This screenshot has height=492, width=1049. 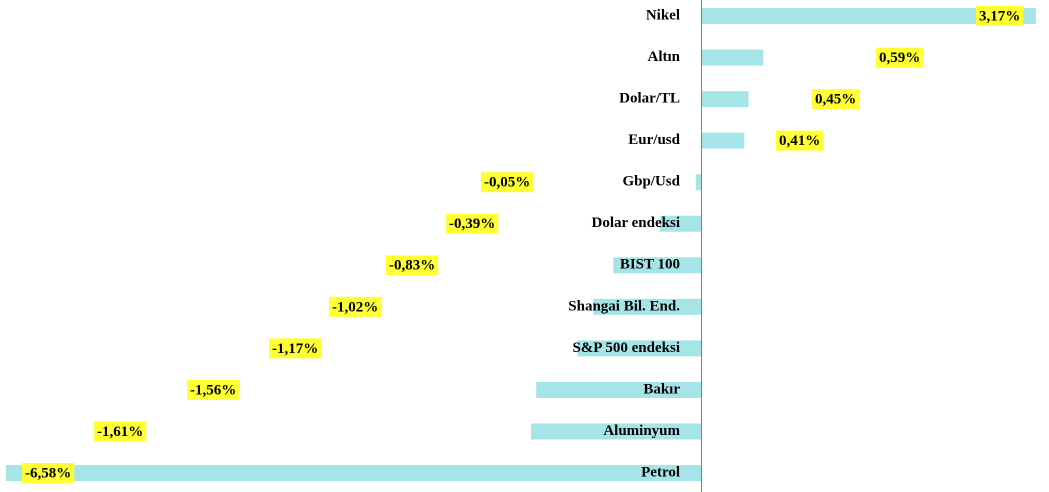 I want to click on category-label: Nikel, so click(x=663, y=15).